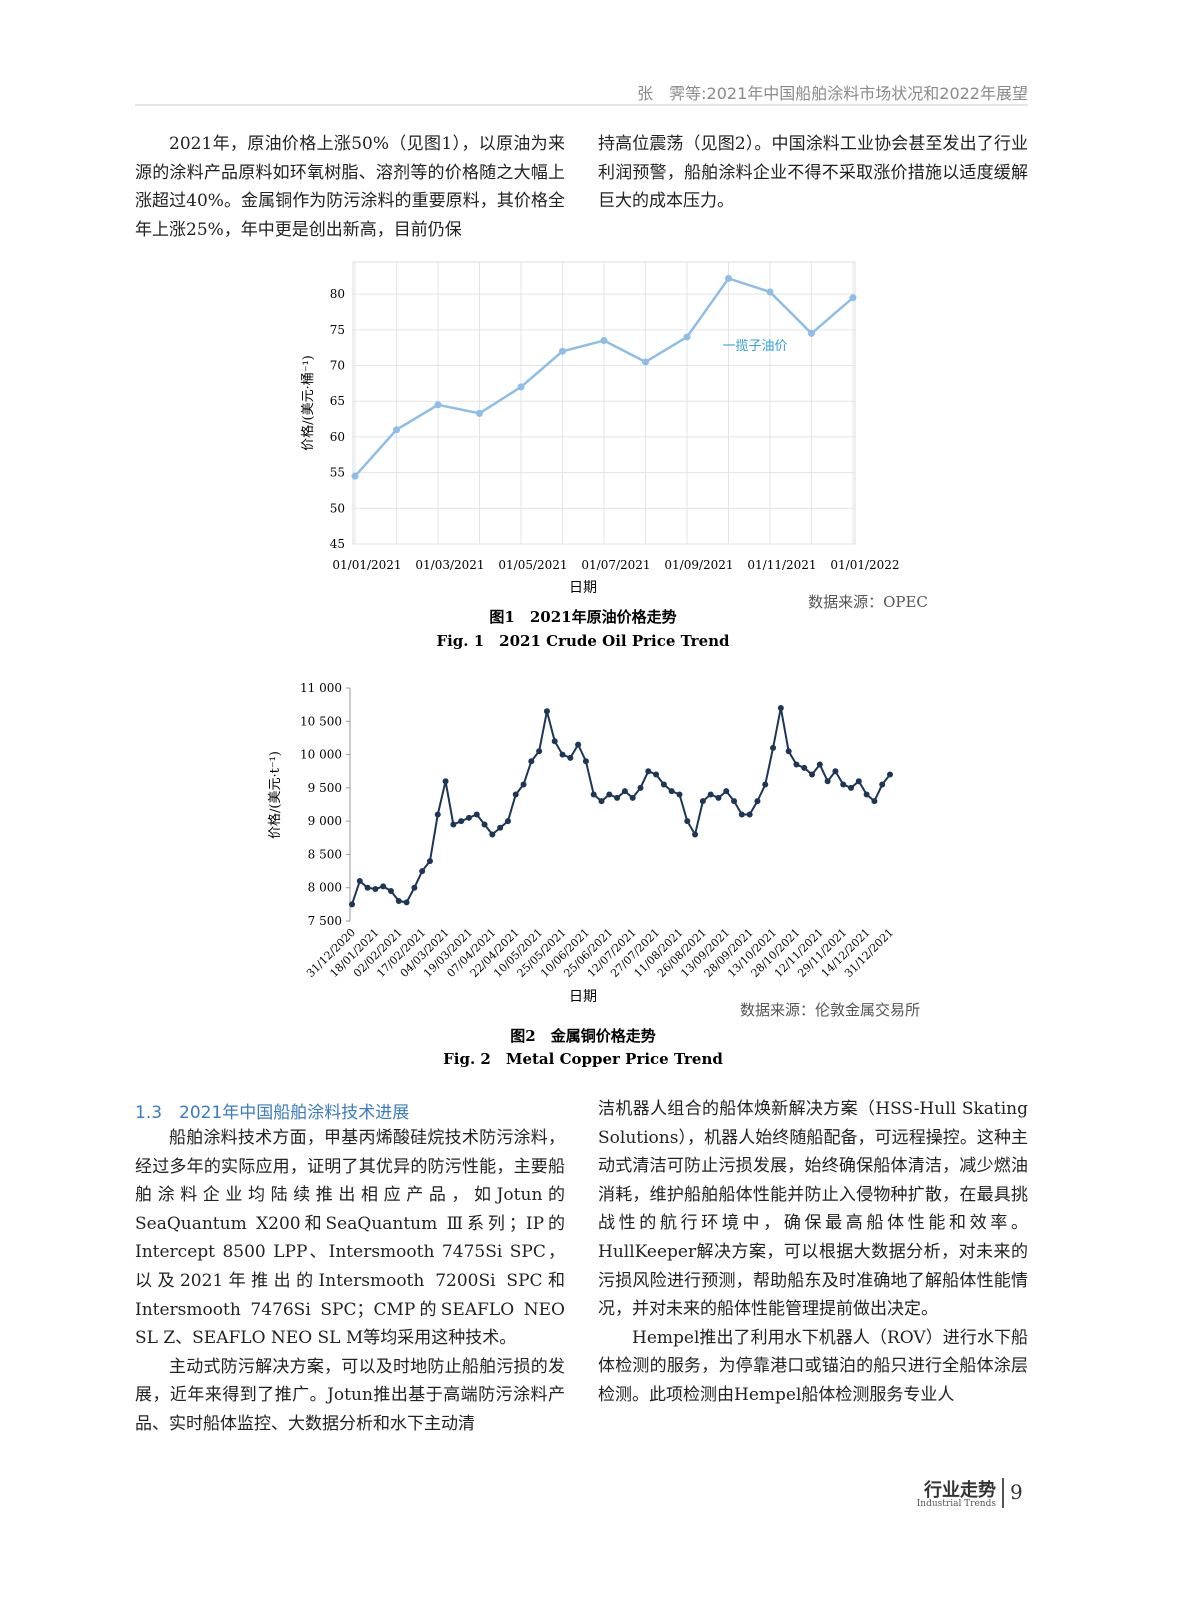  I want to click on running-title: 张 霁等:2021年中国船舶涂料市场状况和2022年展望, so click(832, 93).